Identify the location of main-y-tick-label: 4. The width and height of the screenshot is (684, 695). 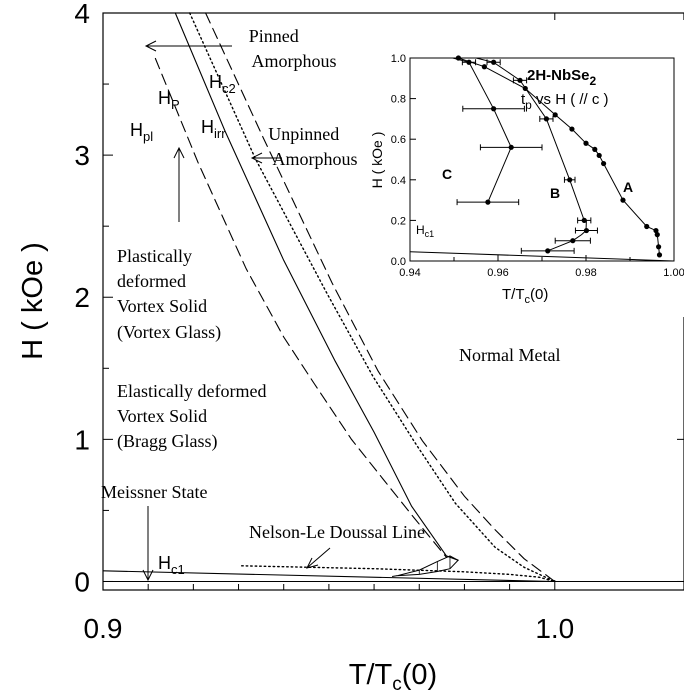
(82, 14).